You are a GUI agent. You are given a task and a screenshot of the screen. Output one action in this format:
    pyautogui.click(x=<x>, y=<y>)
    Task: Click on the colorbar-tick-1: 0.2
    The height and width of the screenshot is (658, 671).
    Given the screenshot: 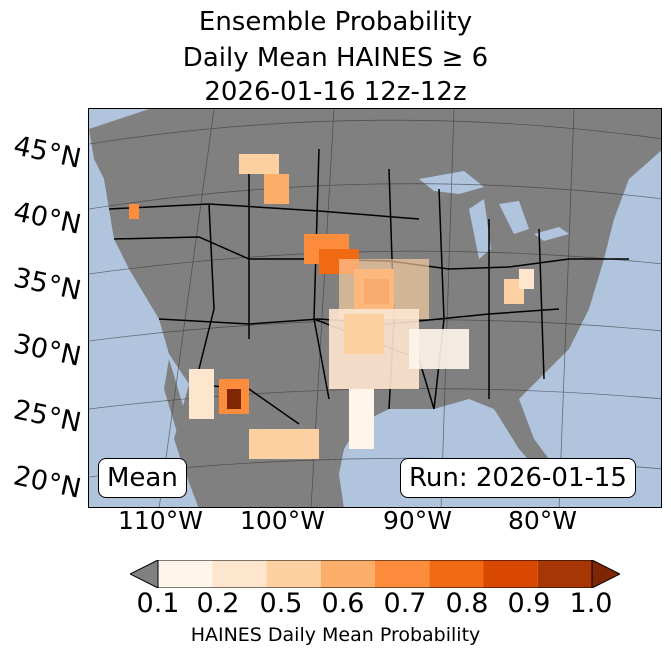 What is the action you would take?
    pyautogui.click(x=218, y=603)
    